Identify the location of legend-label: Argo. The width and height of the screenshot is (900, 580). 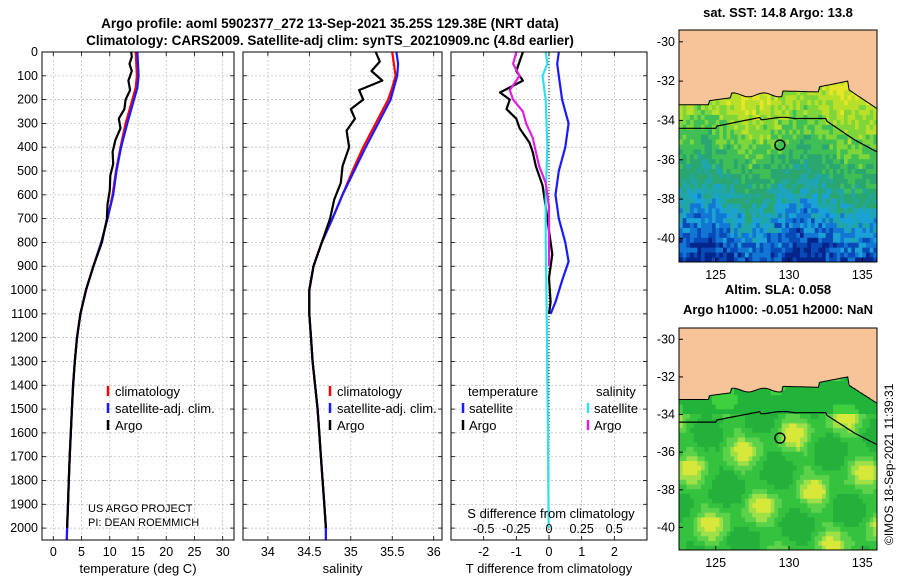
(350, 425).